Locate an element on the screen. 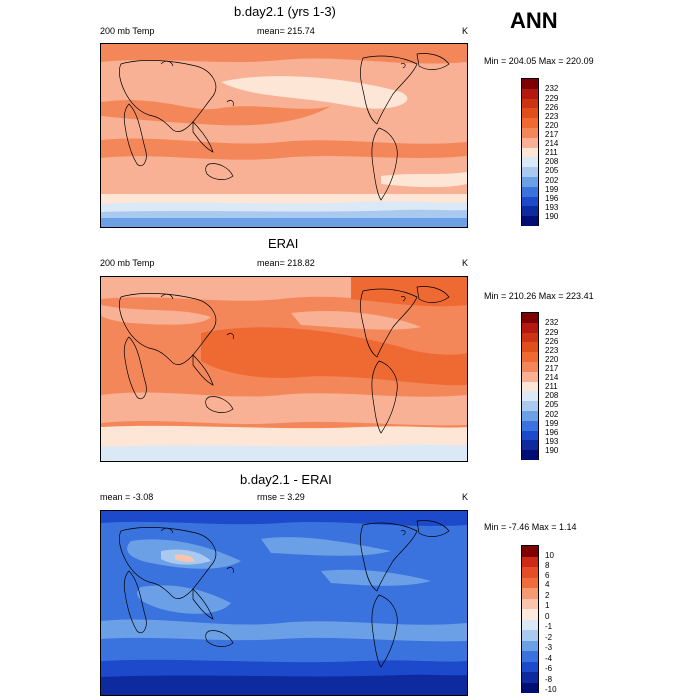 Image resolution: width=700 pixels, height=700 pixels. panel-3-unit-label: K is located at coordinates (465, 497).